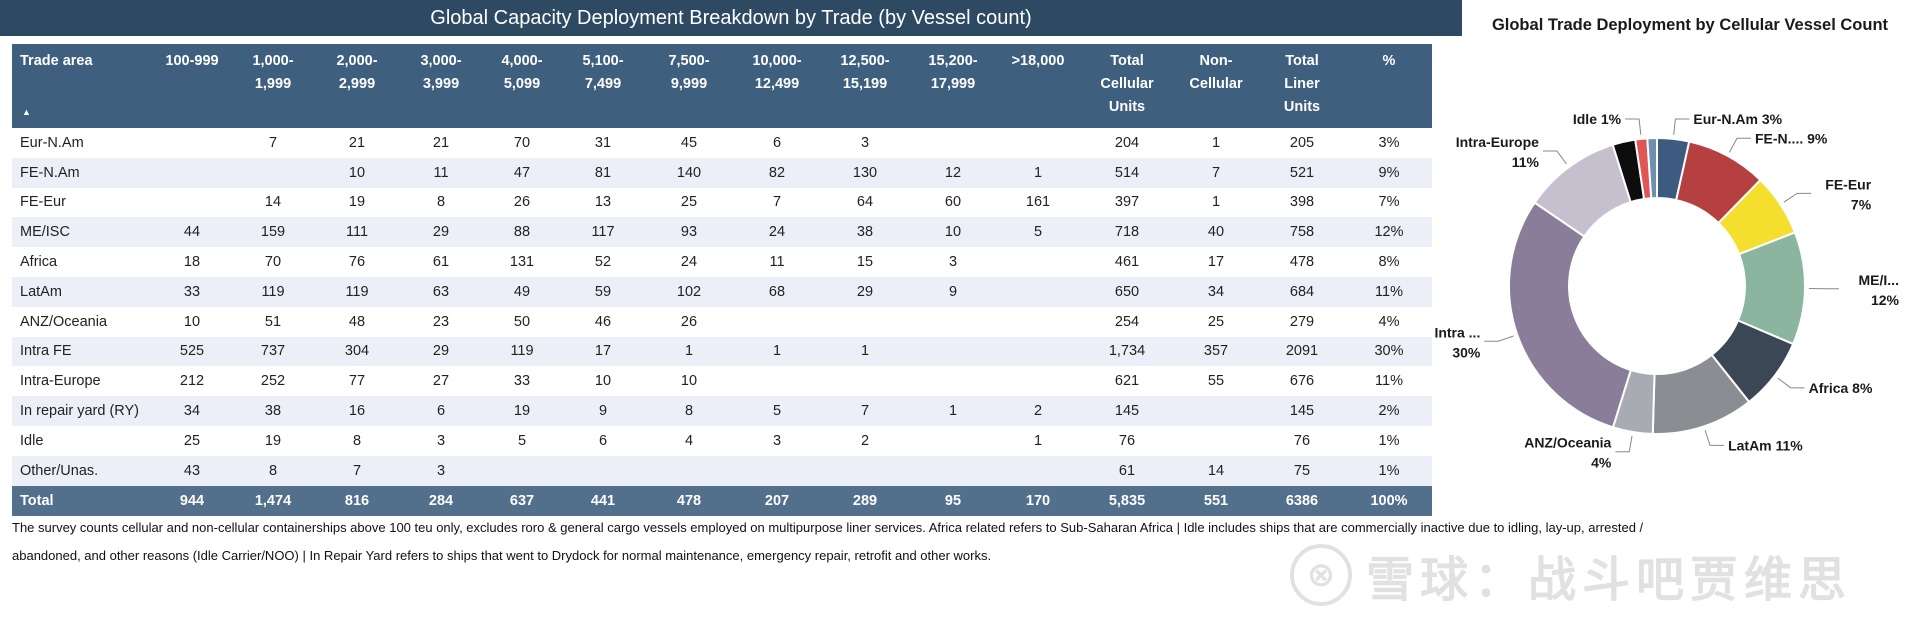 The width and height of the screenshot is (1920, 628). I want to click on table-cell: 52, so click(603, 262).